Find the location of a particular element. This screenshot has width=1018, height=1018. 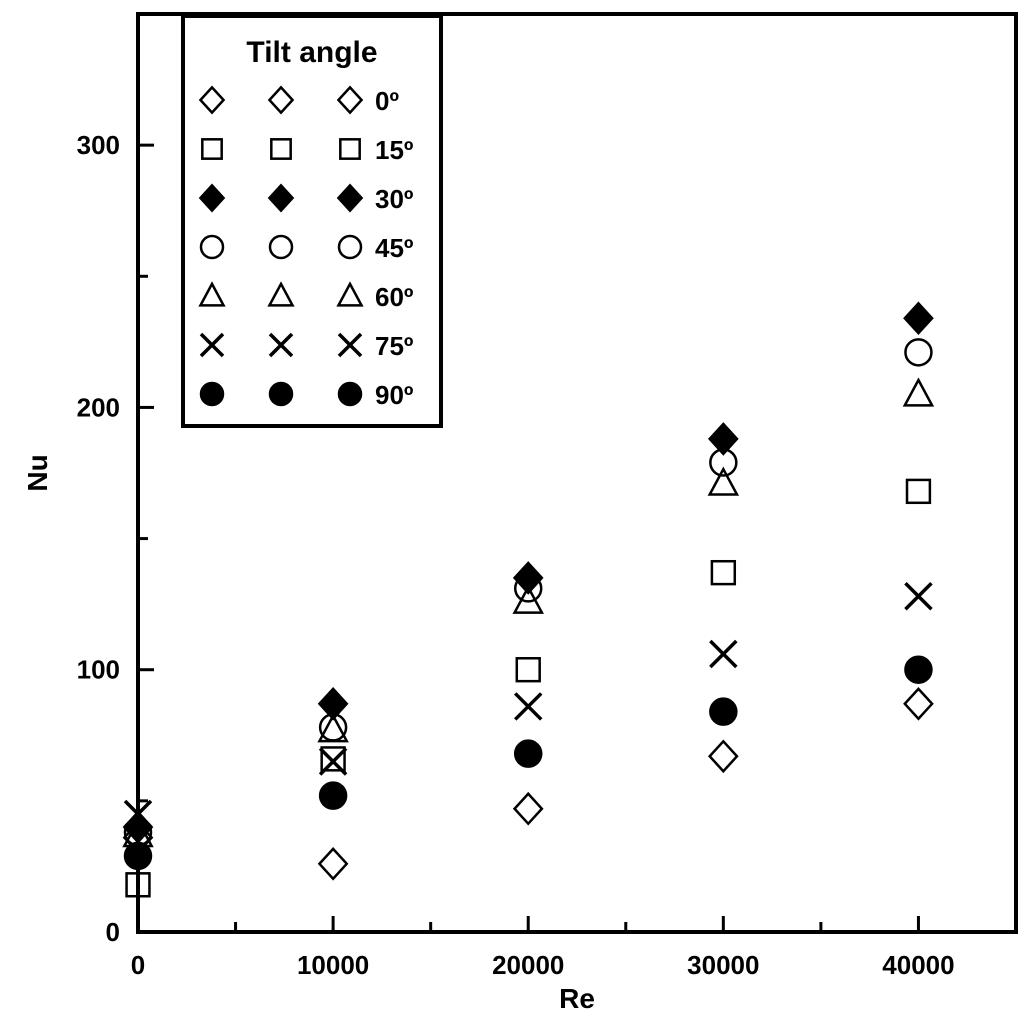

y-tick-label: 300 is located at coordinates (98, 145).